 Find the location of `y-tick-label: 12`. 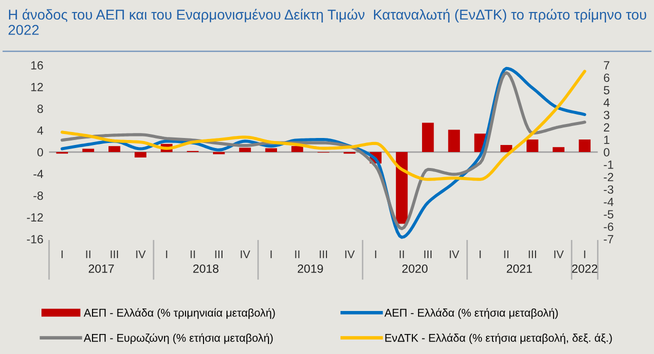

y-tick-label: 12 is located at coordinates (37, 87).